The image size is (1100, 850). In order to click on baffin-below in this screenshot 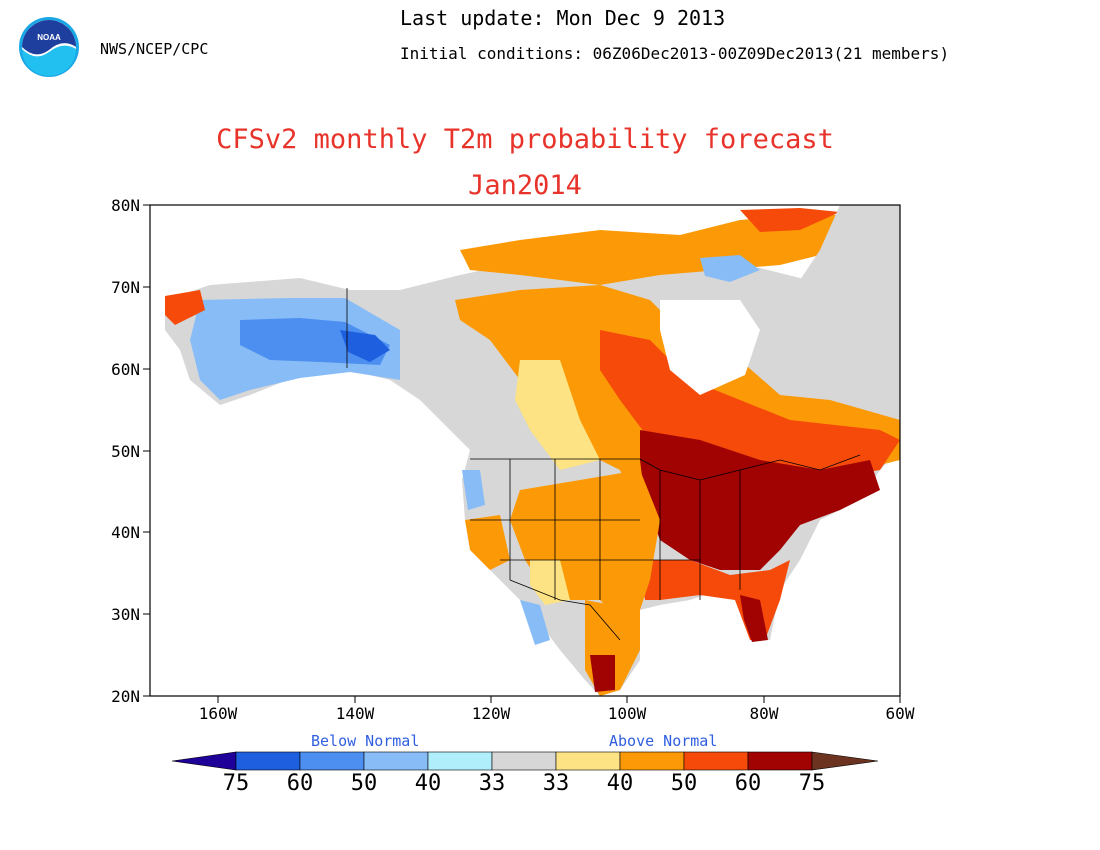, I will do `click(730, 268)`.